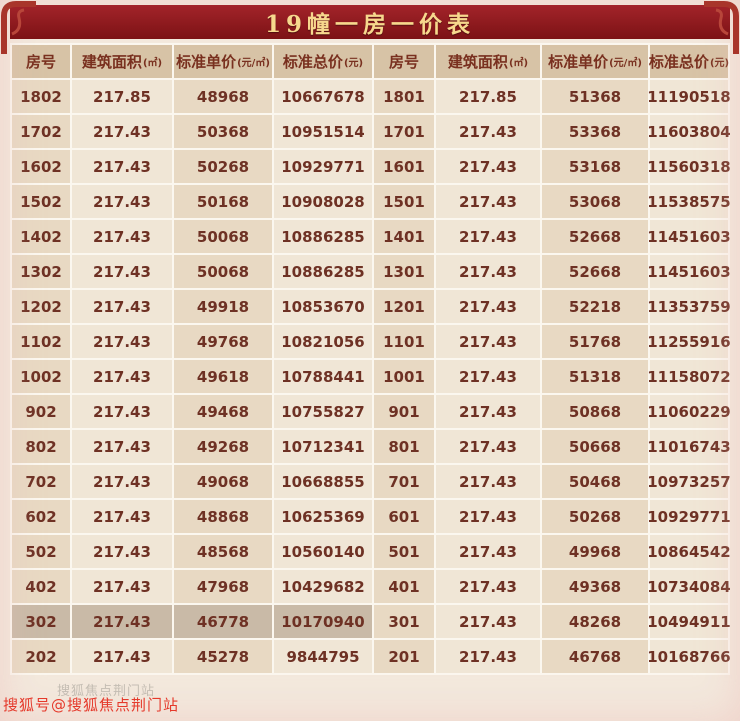 This screenshot has width=740, height=721. What do you see at coordinates (404, 271) in the screenshot?
I see `room-number-cell: 1301` at bounding box center [404, 271].